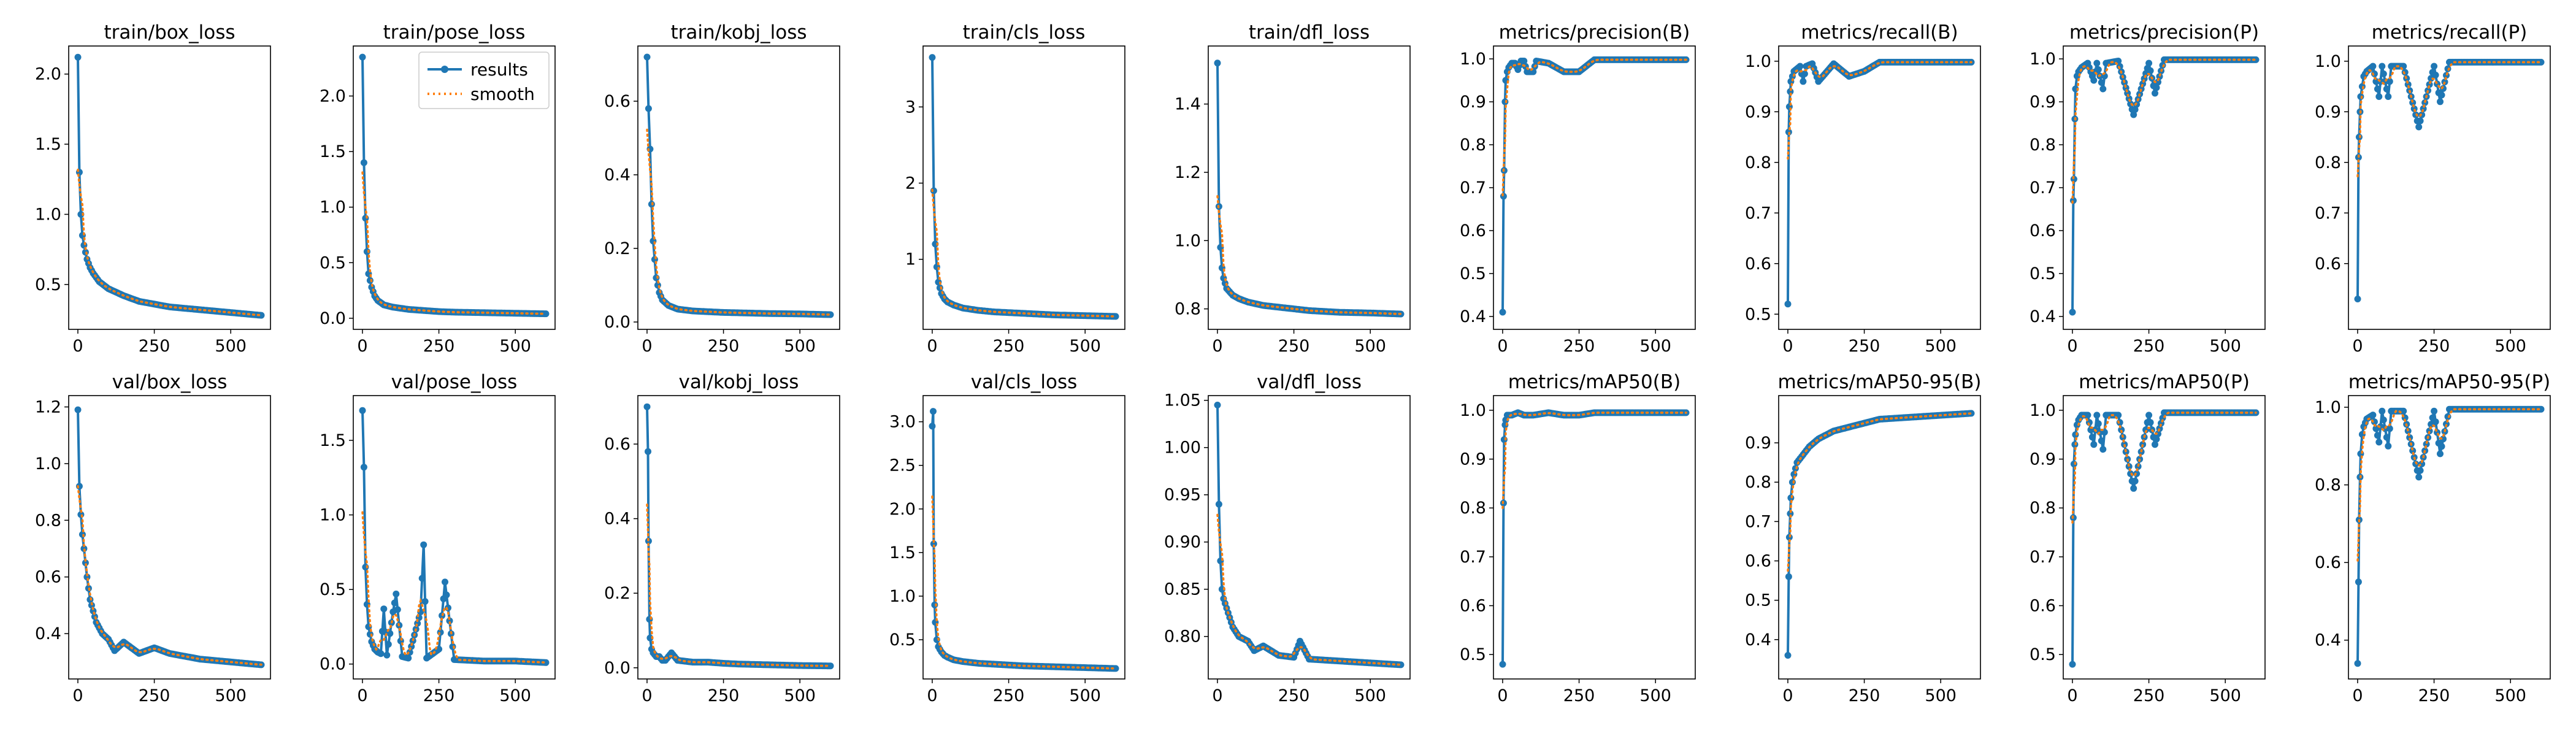 The image size is (2576, 736). What do you see at coordinates (739, 382) in the screenshot?
I see `chart-title: val/kobj_loss` at bounding box center [739, 382].